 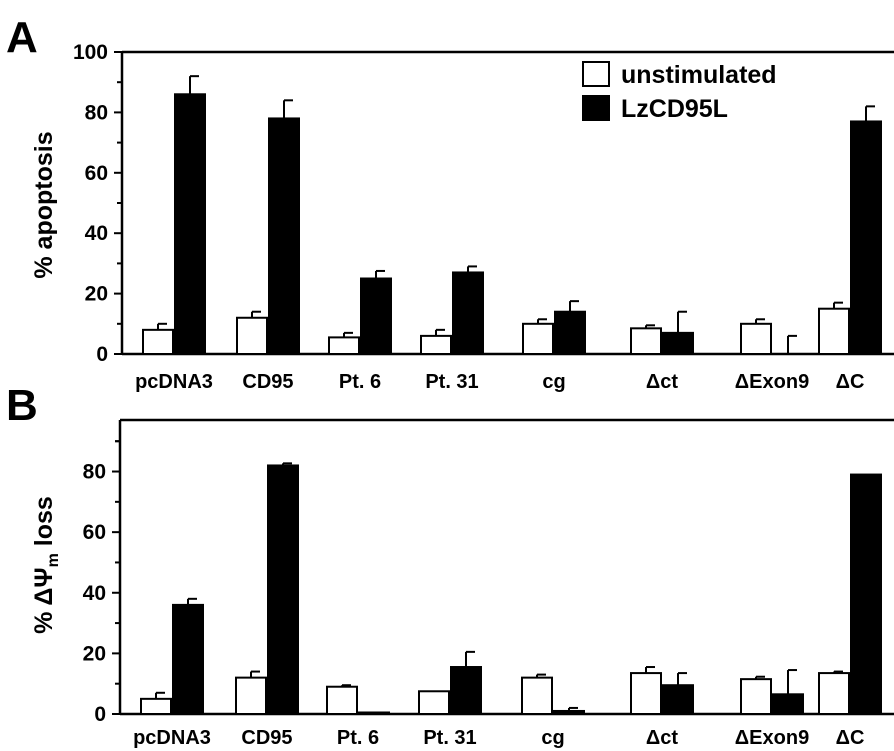 What do you see at coordinates (94, 532) in the screenshot?
I see `panel-b-y-tick-label: 60` at bounding box center [94, 532].